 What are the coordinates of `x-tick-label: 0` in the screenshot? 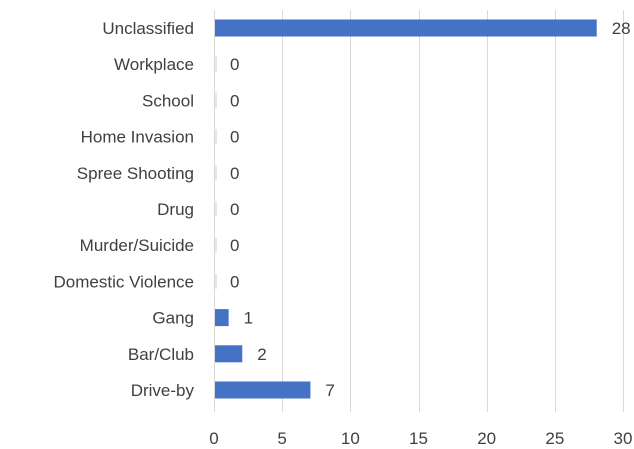 It's located at (213, 438).